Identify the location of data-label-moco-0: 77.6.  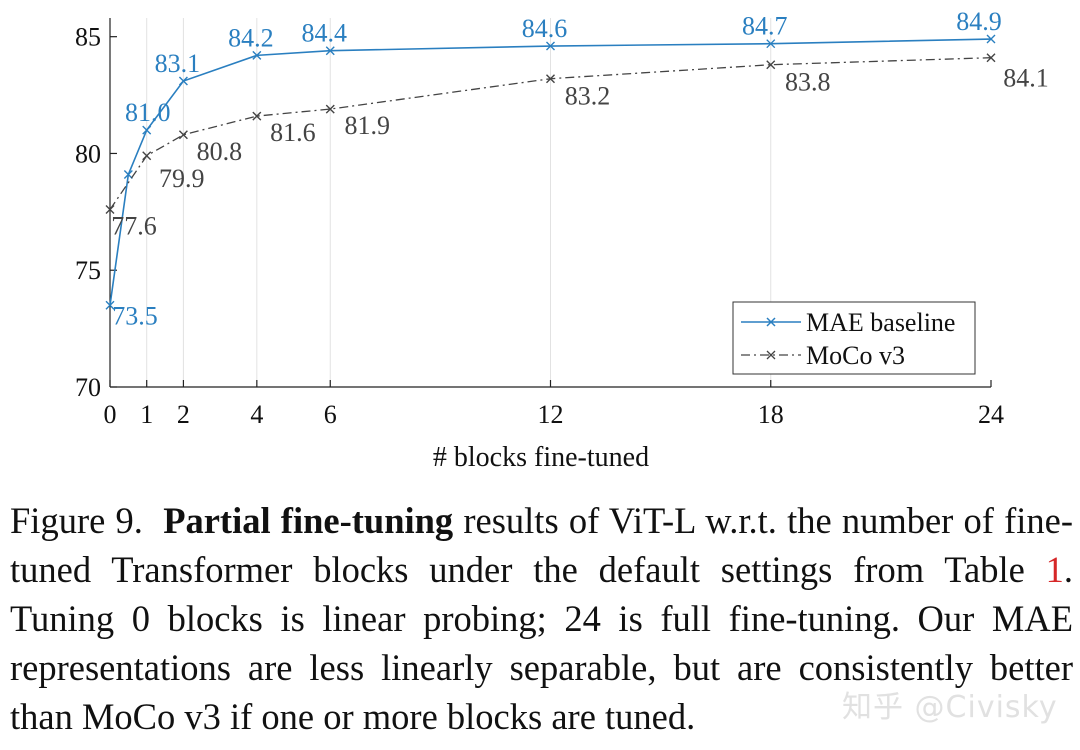
(134, 226).